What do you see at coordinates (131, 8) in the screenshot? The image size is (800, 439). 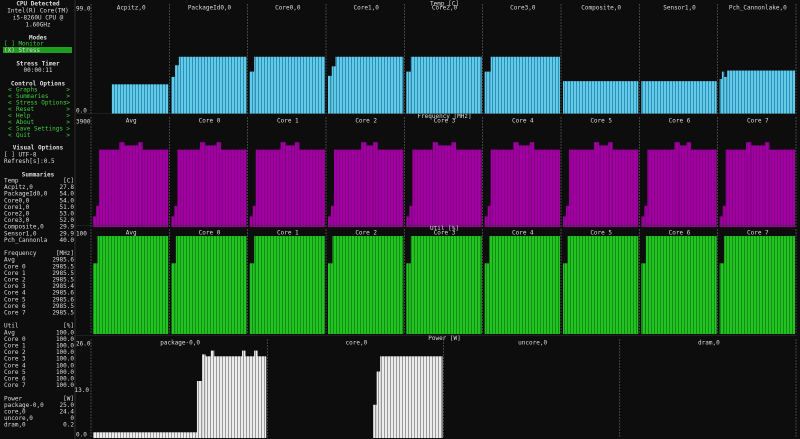 I see `panel-title: Acpitz,0` at bounding box center [131, 8].